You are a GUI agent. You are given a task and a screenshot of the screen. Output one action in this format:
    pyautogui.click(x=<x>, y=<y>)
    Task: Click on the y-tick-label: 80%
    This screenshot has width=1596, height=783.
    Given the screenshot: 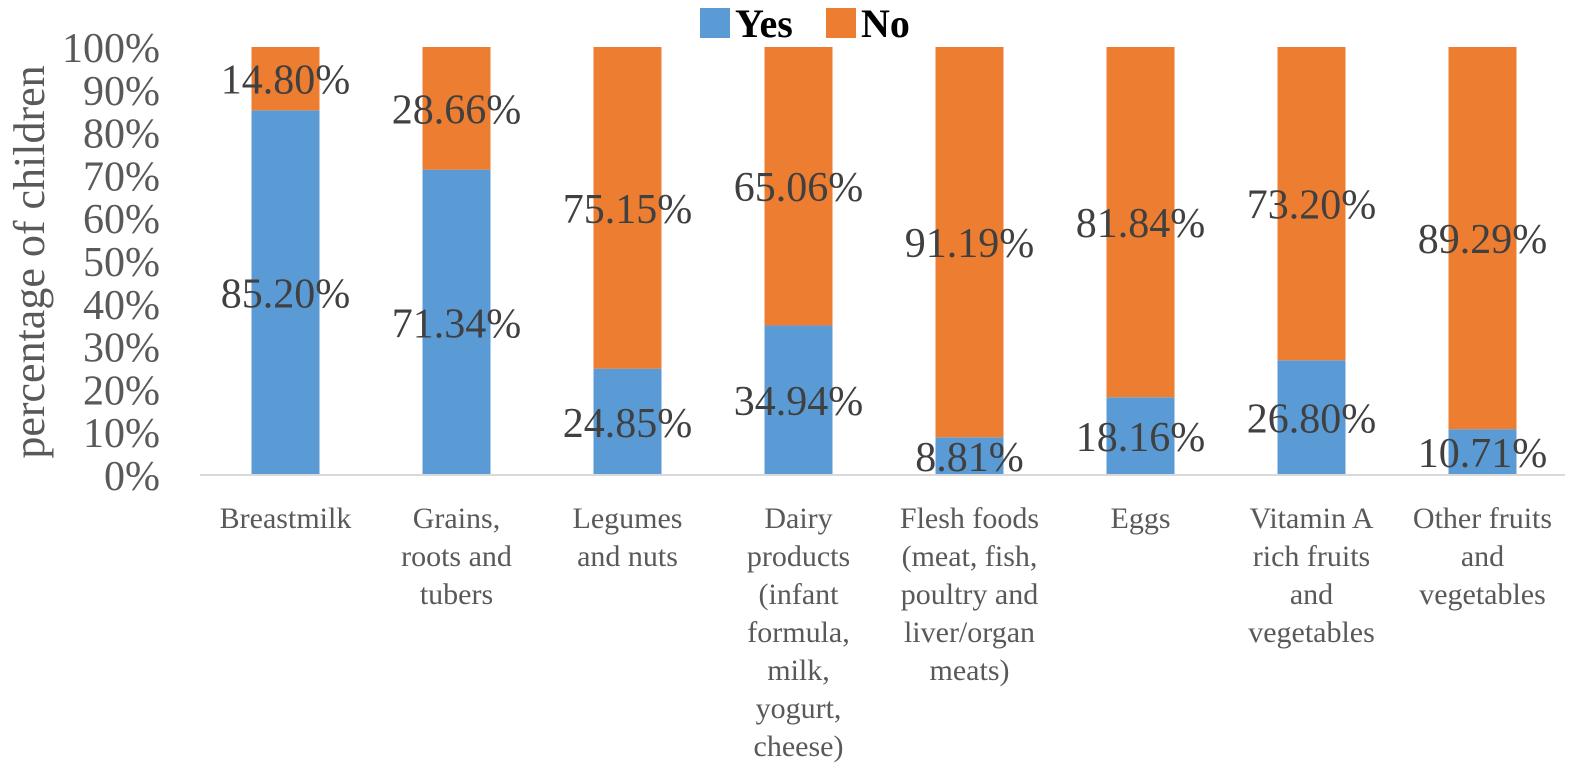 What is the action you would take?
    pyautogui.click(x=121, y=135)
    